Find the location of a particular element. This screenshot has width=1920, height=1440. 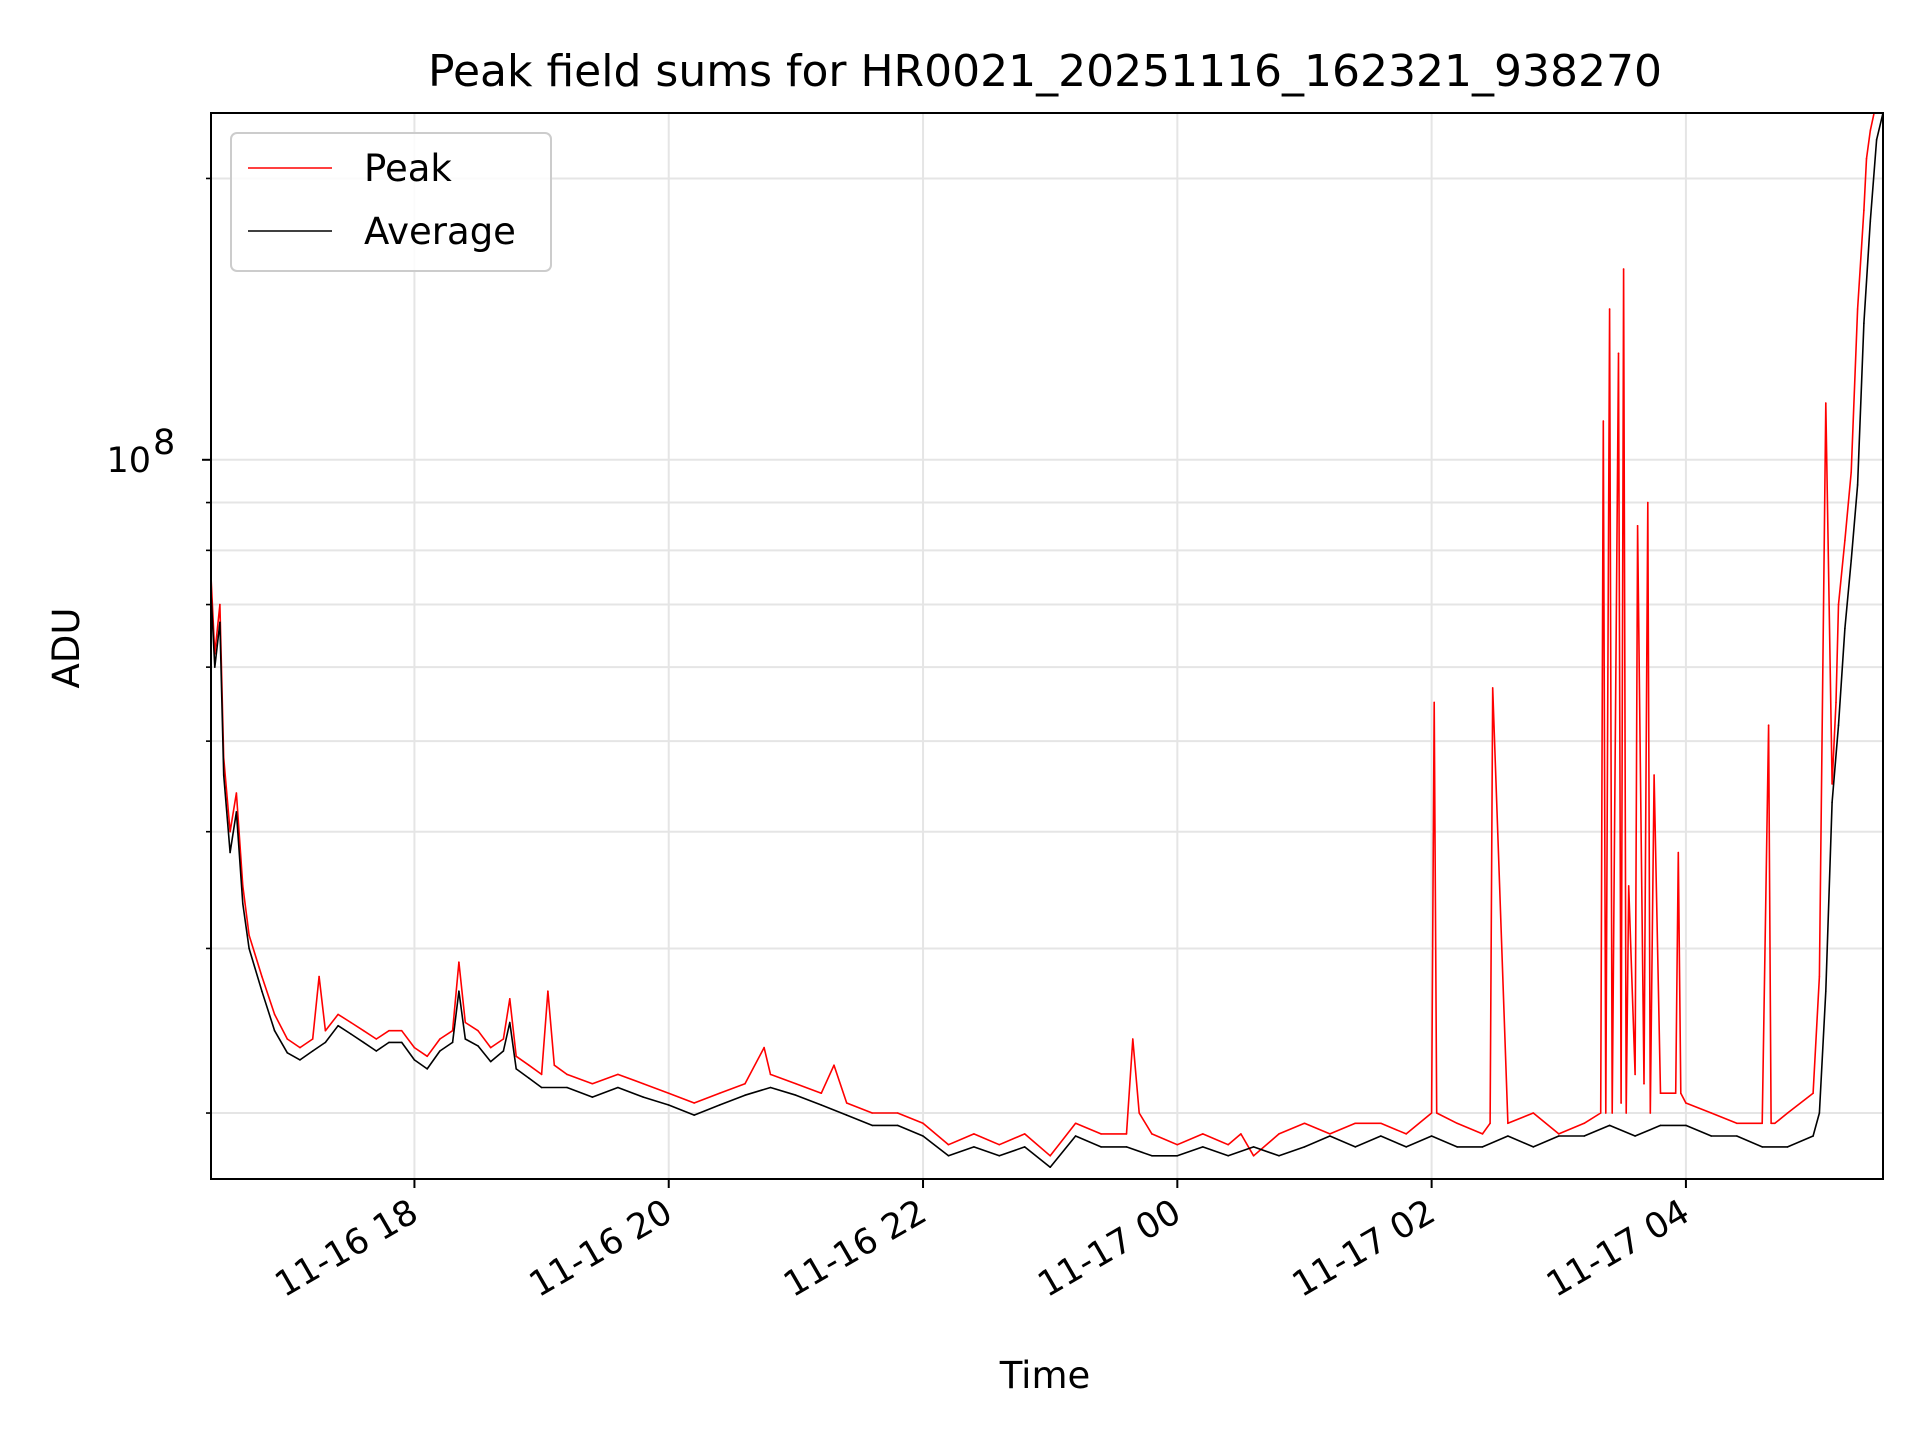

y-tick-label-base: 10 is located at coordinates (128, 461).